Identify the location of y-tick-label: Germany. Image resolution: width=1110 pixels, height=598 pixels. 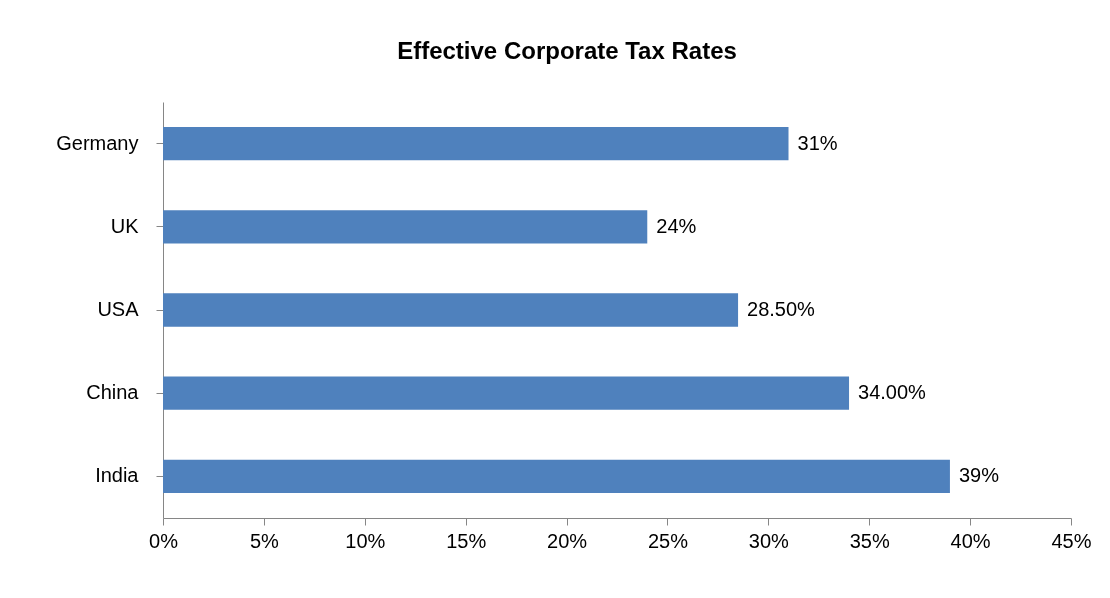
(97, 142).